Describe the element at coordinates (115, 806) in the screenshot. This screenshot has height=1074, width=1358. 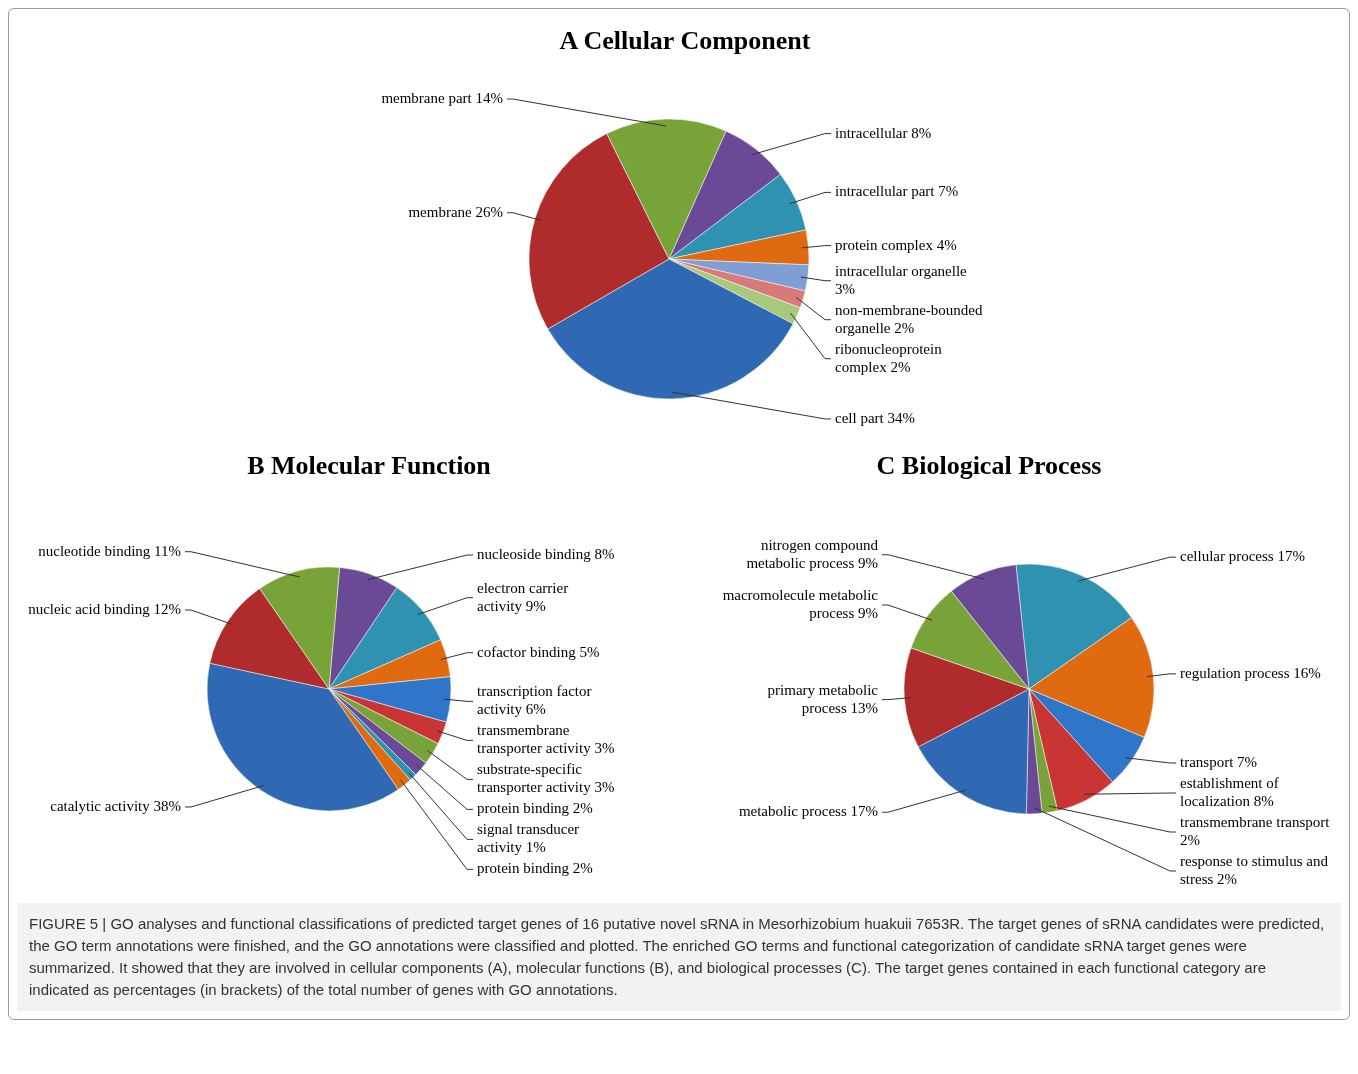
I see `slice-label: catalytic activity 38%` at that location.